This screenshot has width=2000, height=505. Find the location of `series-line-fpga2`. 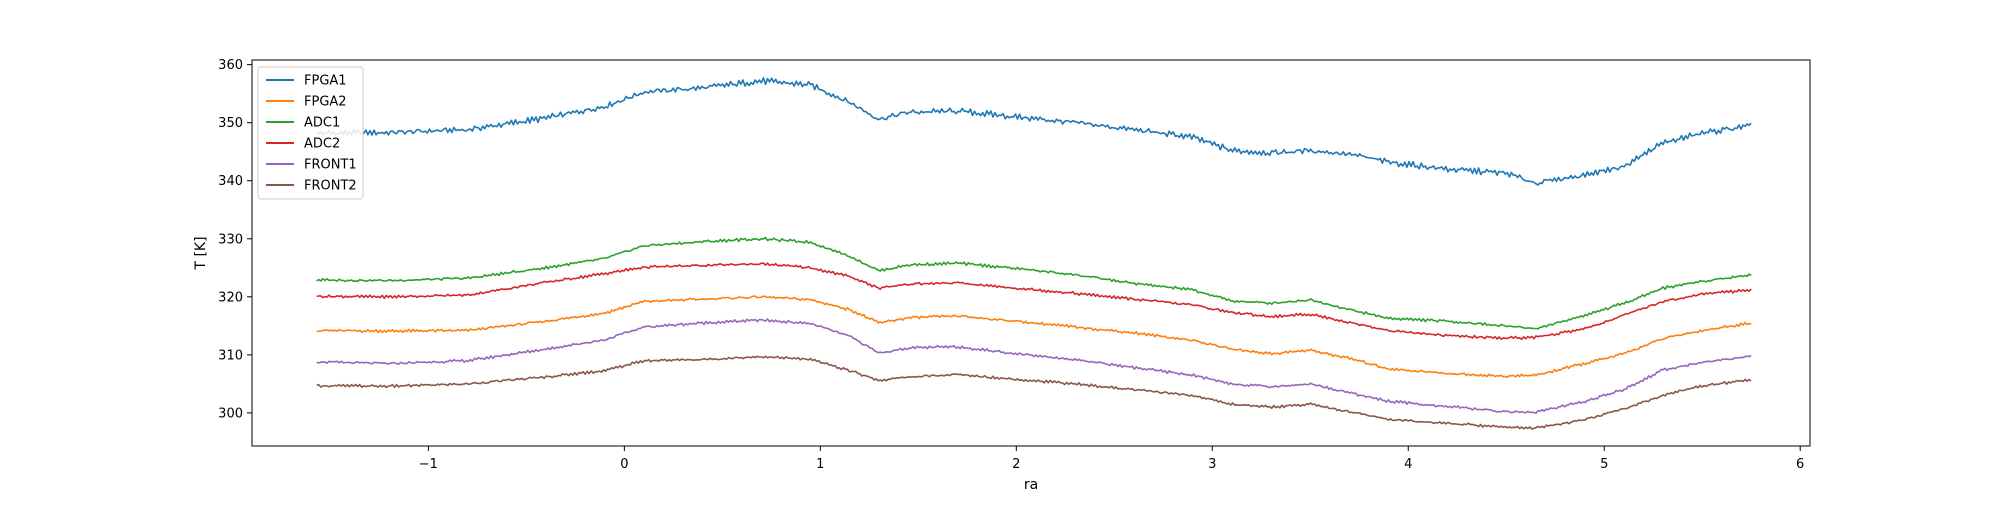

series-line-fpga2 is located at coordinates (1034, 337).